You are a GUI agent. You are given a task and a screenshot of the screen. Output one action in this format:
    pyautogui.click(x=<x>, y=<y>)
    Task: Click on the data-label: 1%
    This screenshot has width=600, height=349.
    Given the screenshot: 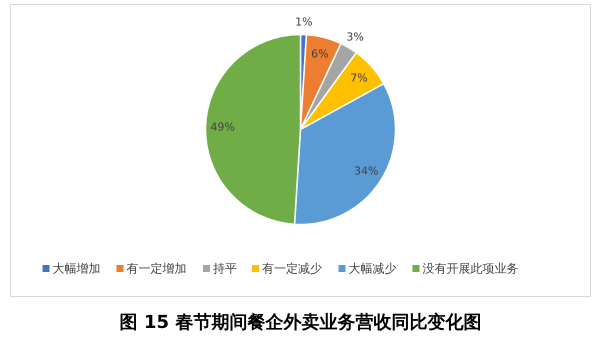 What is the action you would take?
    pyautogui.click(x=304, y=22)
    